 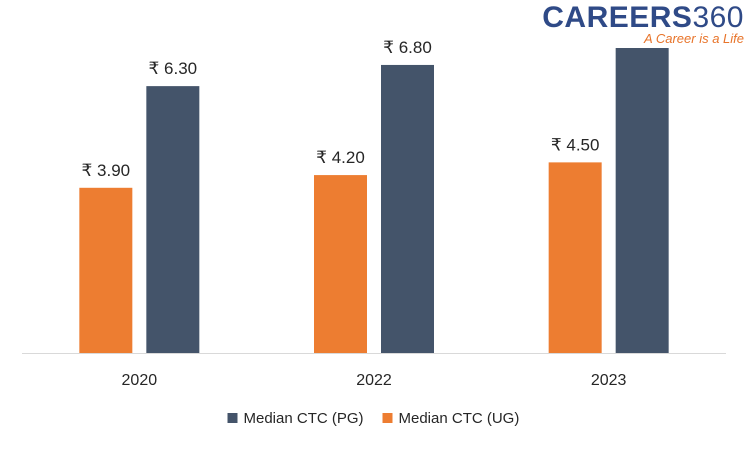 What do you see at coordinates (340, 157) in the screenshot?
I see `data-label-ug-2022: ₹ 4.20` at bounding box center [340, 157].